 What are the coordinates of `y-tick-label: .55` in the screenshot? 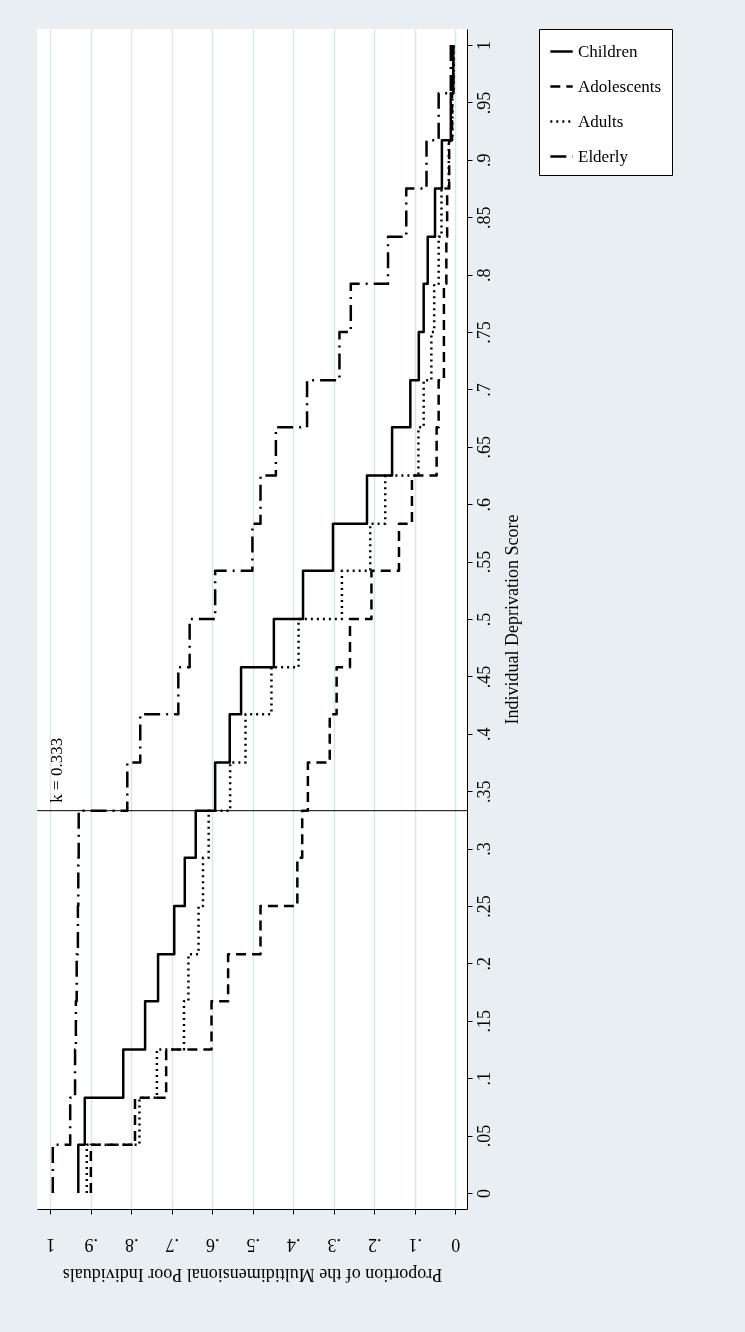 It's located at (483, 562).